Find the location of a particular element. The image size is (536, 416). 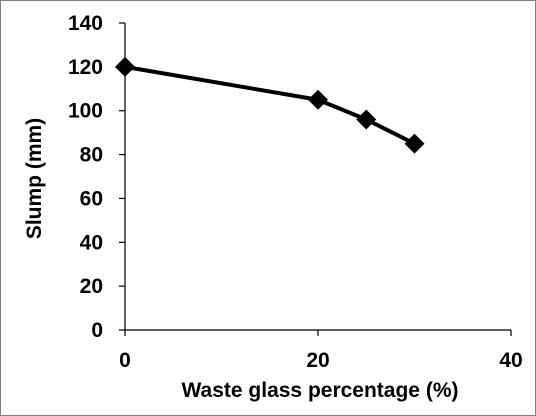

x-tick-label: 0 is located at coordinates (125, 360).